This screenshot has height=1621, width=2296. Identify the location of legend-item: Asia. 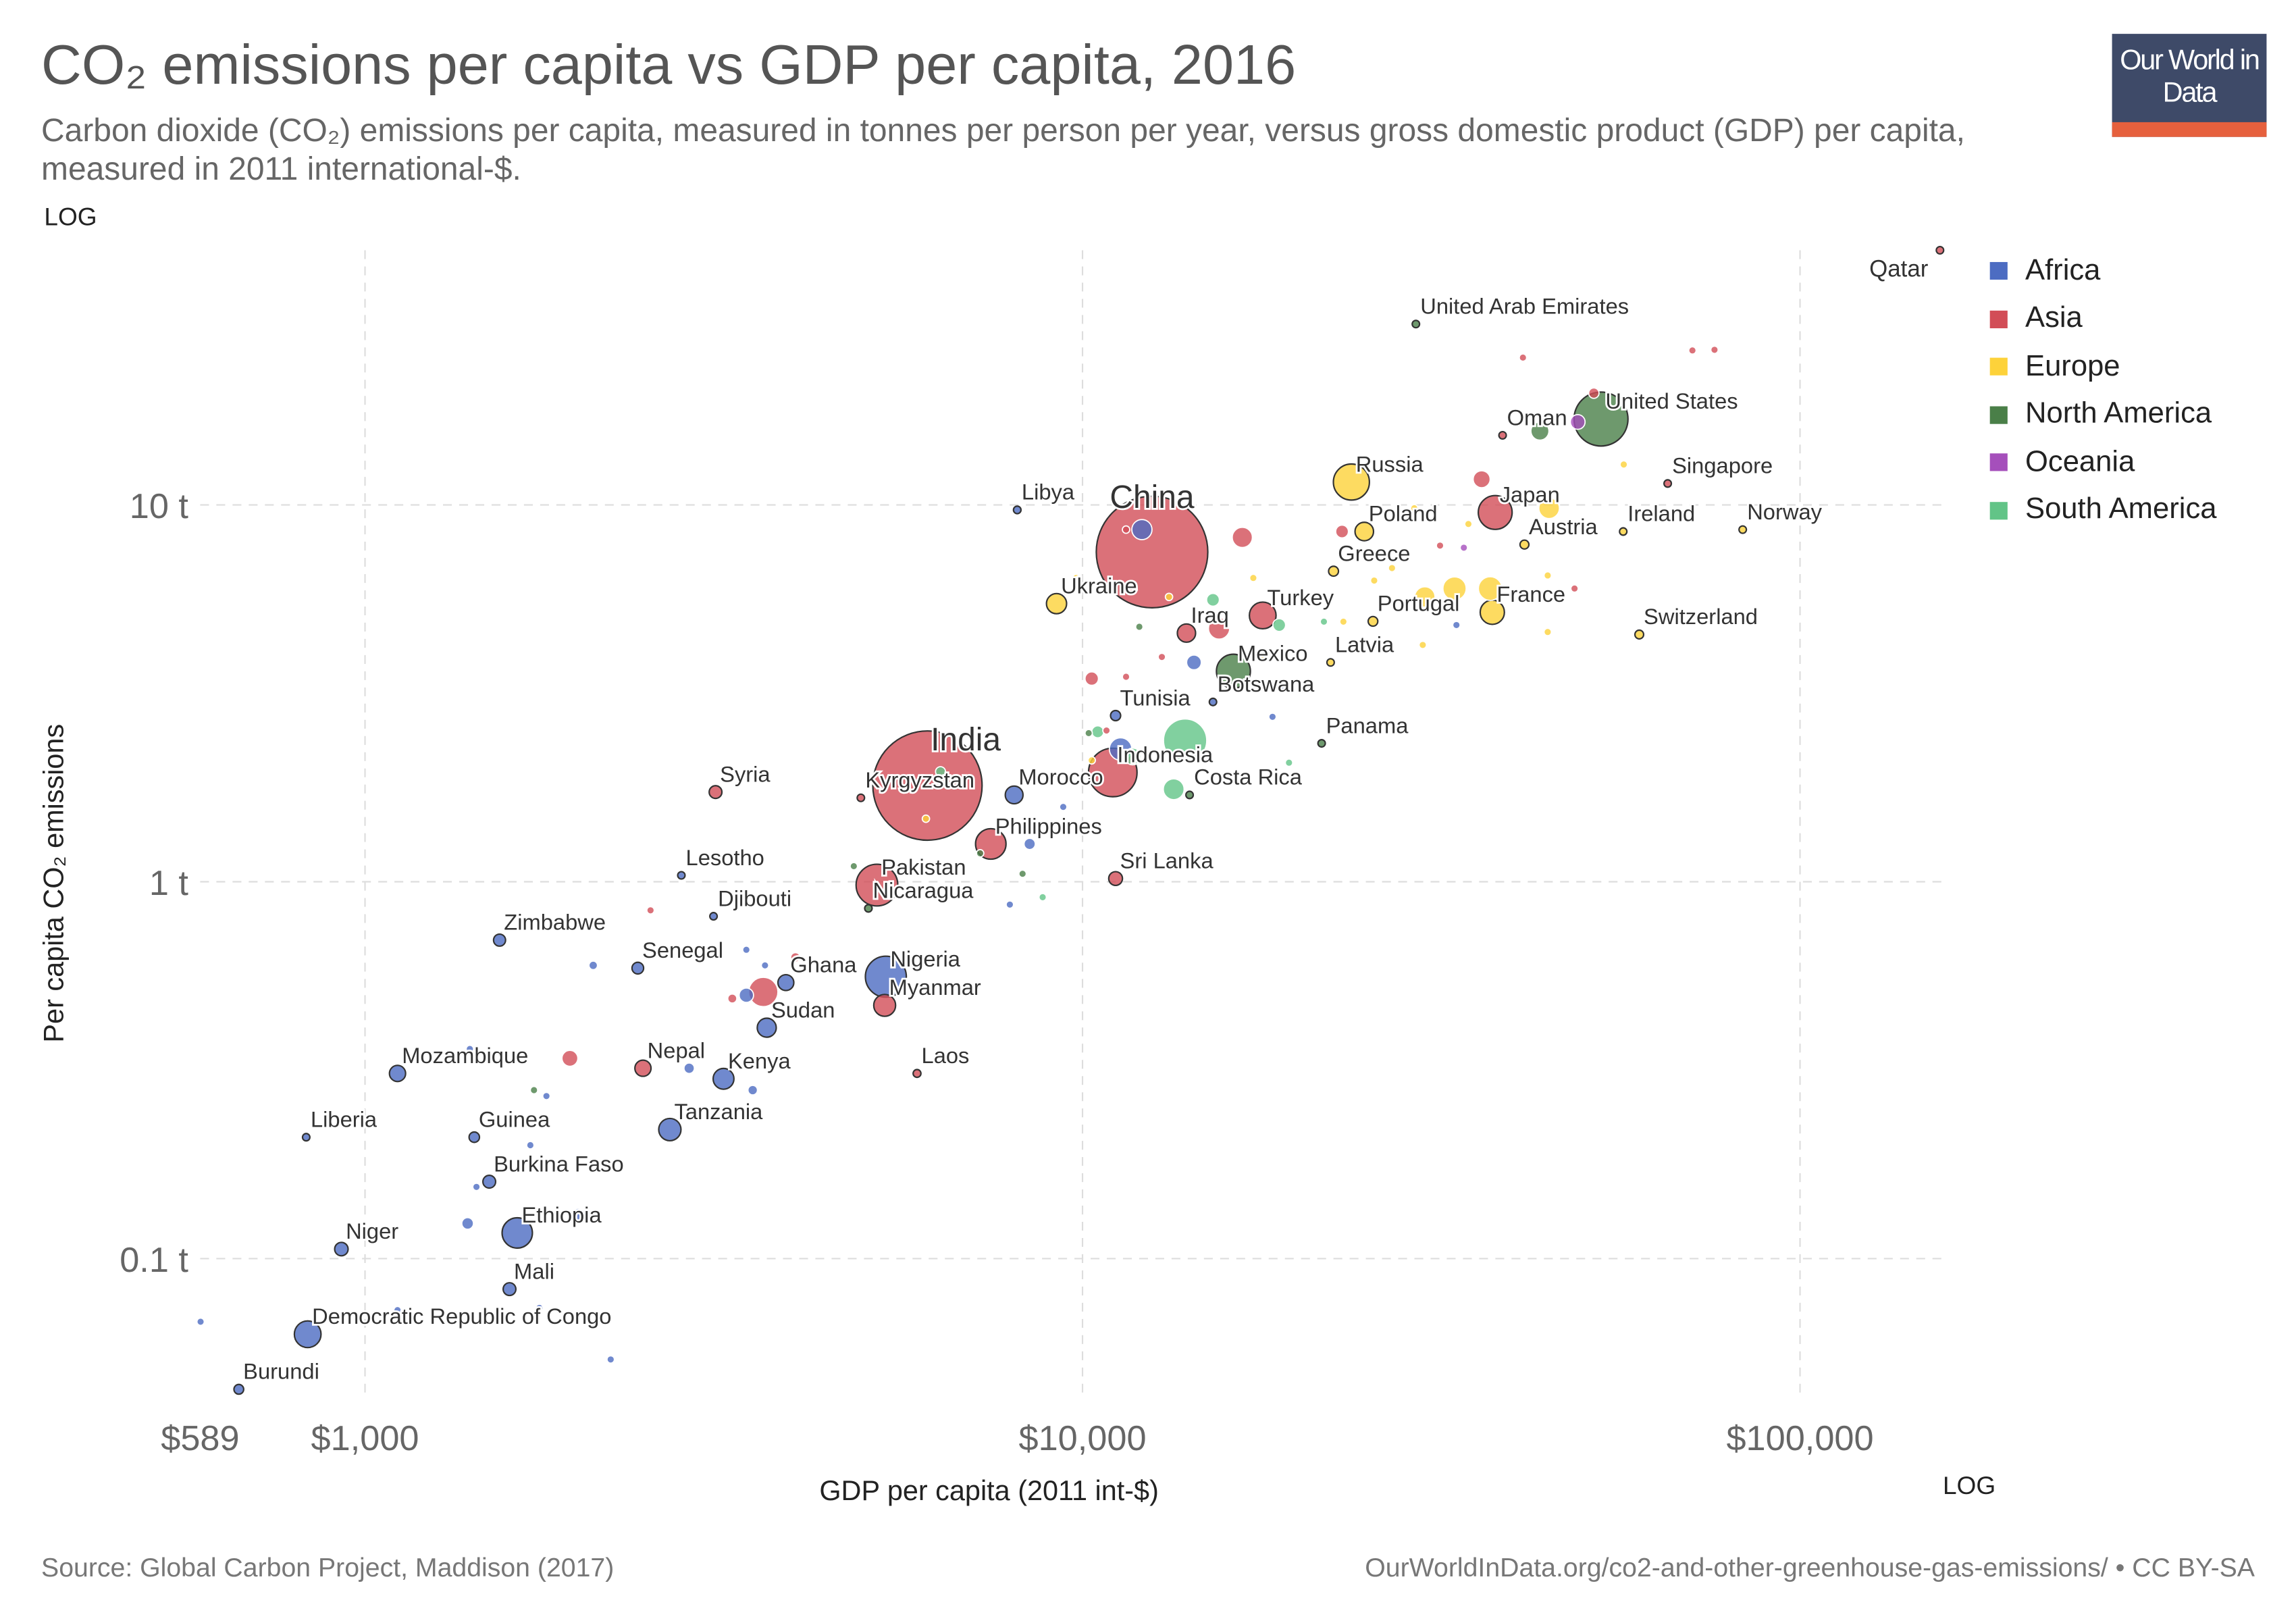
(2103, 319).